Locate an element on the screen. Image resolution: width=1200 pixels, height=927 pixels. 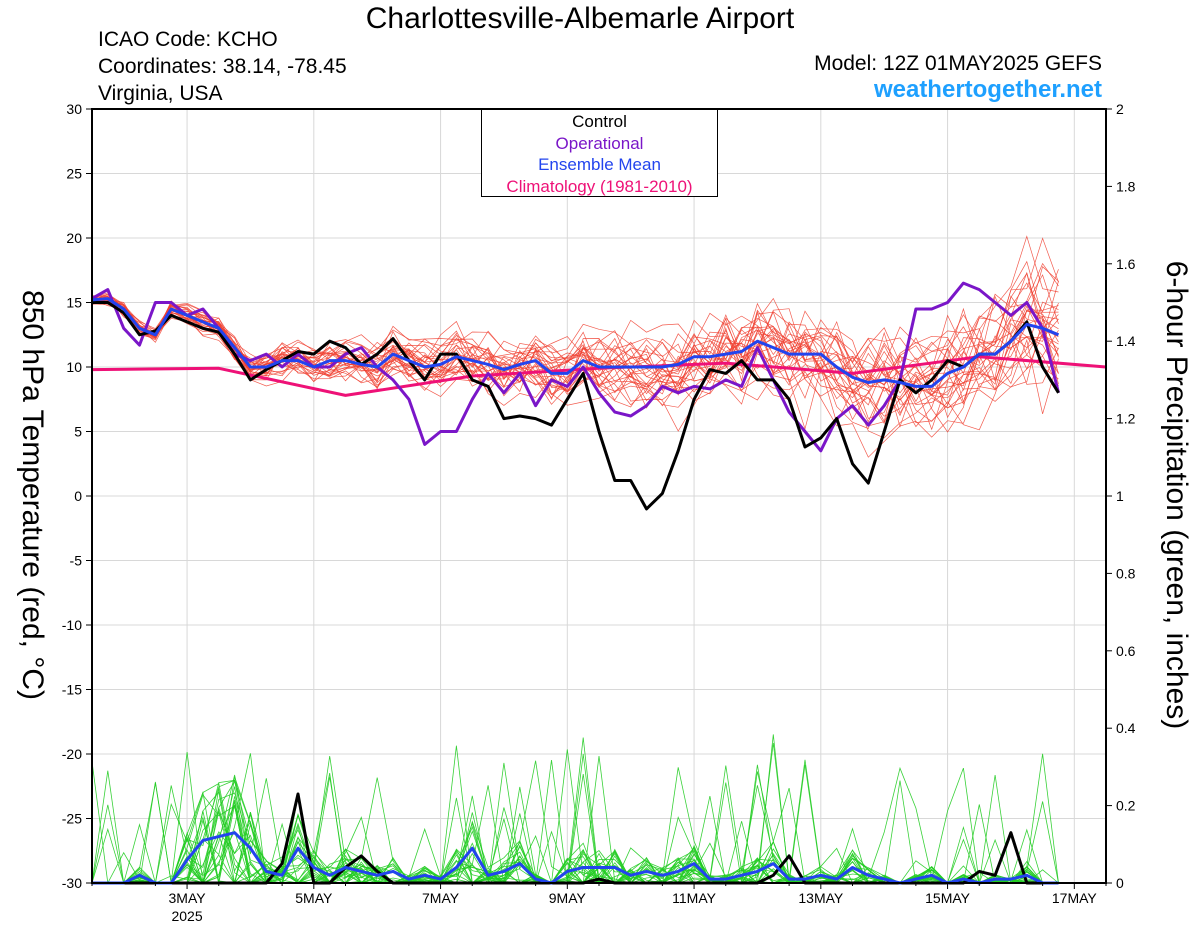
y-tick-label-right: 0.8 is located at coordinates (1126, 573).